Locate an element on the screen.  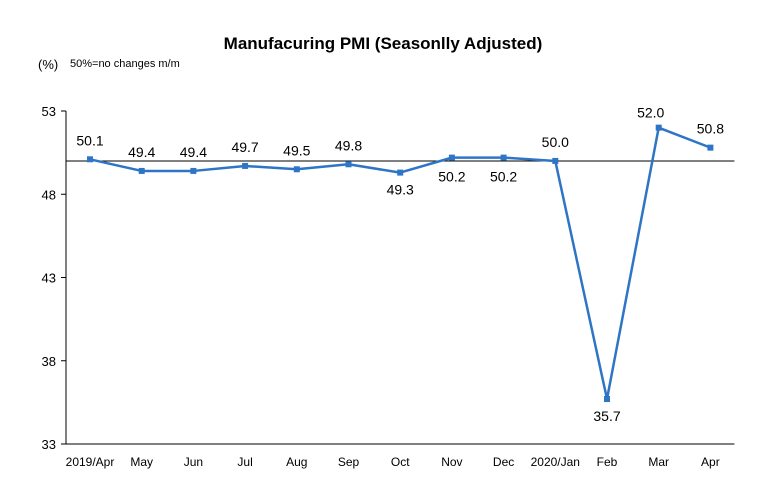
x-tick-label: Feb is located at coordinates (607, 462).